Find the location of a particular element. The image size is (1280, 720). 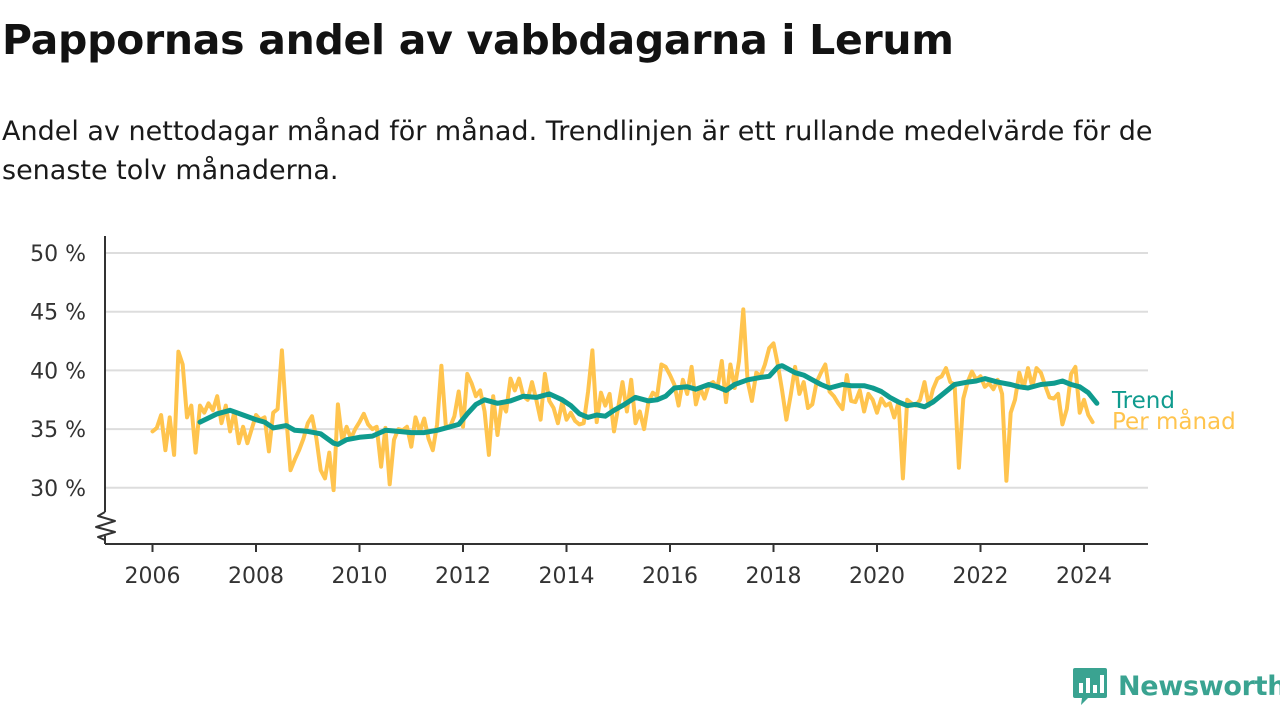

series-label: Per månad is located at coordinates (1174, 421).